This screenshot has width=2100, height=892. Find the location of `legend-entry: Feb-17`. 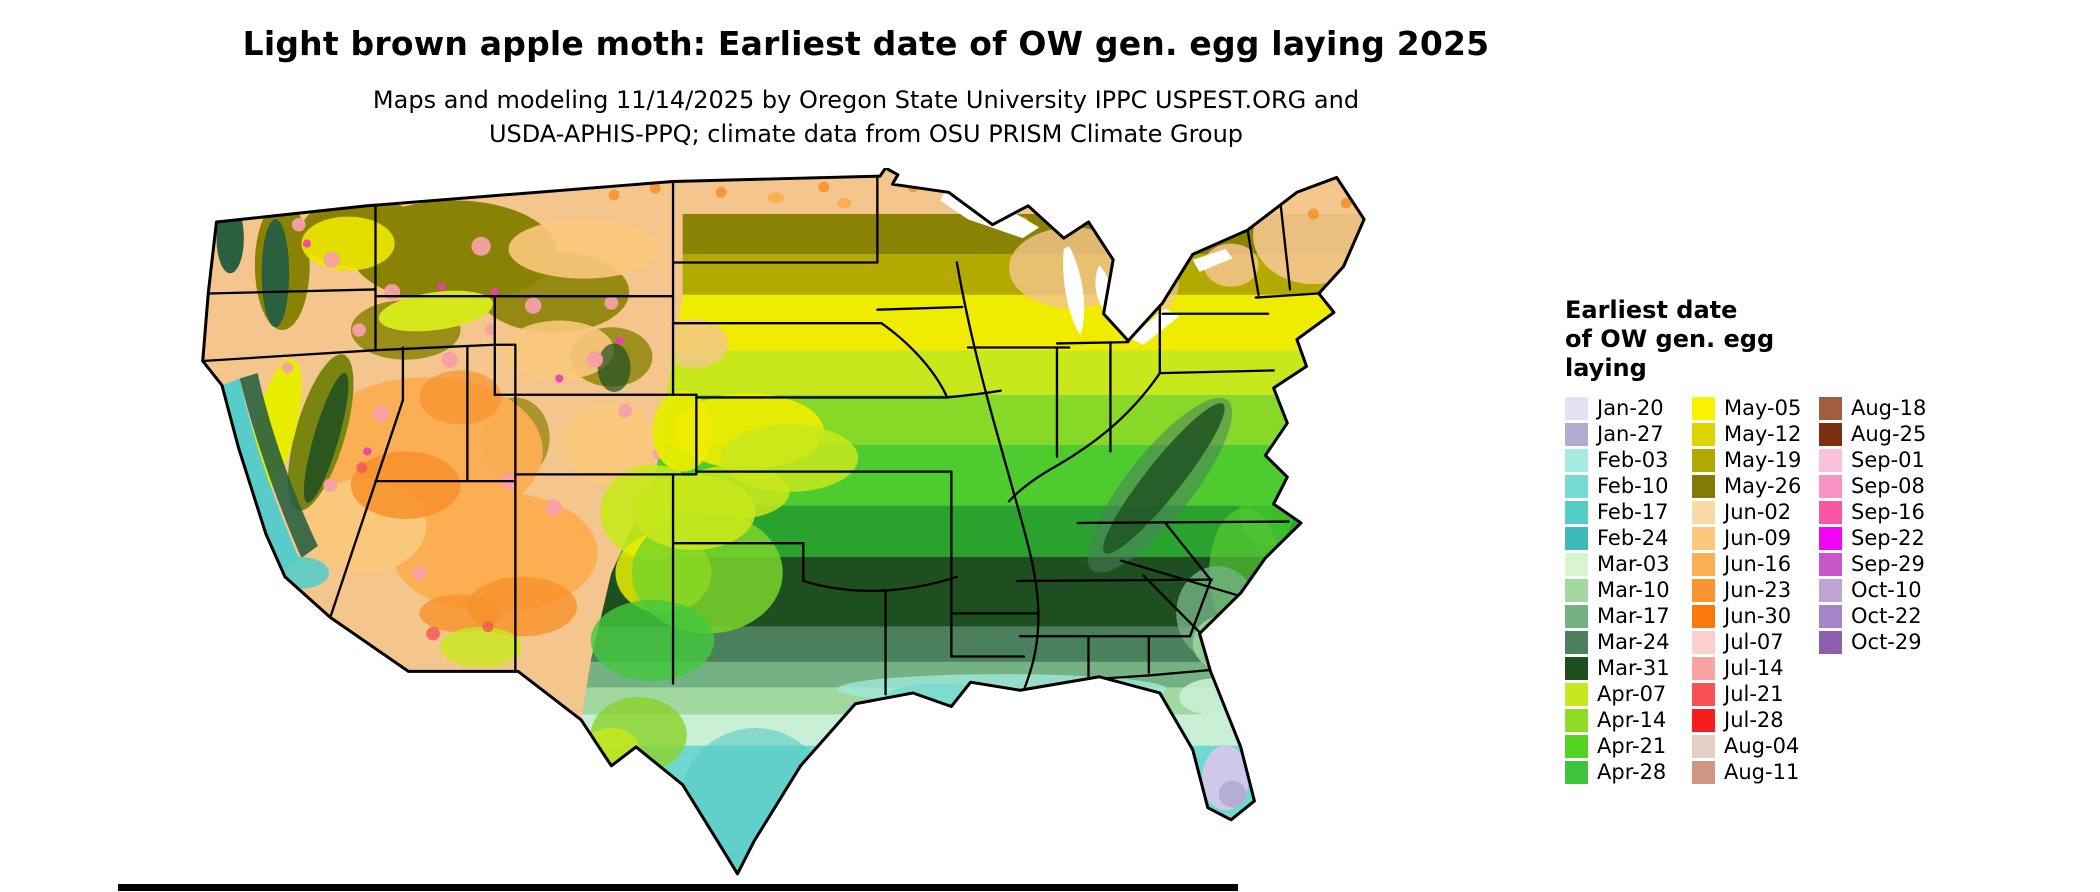

legend-entry: Feb-17 is located at coordinates (1628, 512).